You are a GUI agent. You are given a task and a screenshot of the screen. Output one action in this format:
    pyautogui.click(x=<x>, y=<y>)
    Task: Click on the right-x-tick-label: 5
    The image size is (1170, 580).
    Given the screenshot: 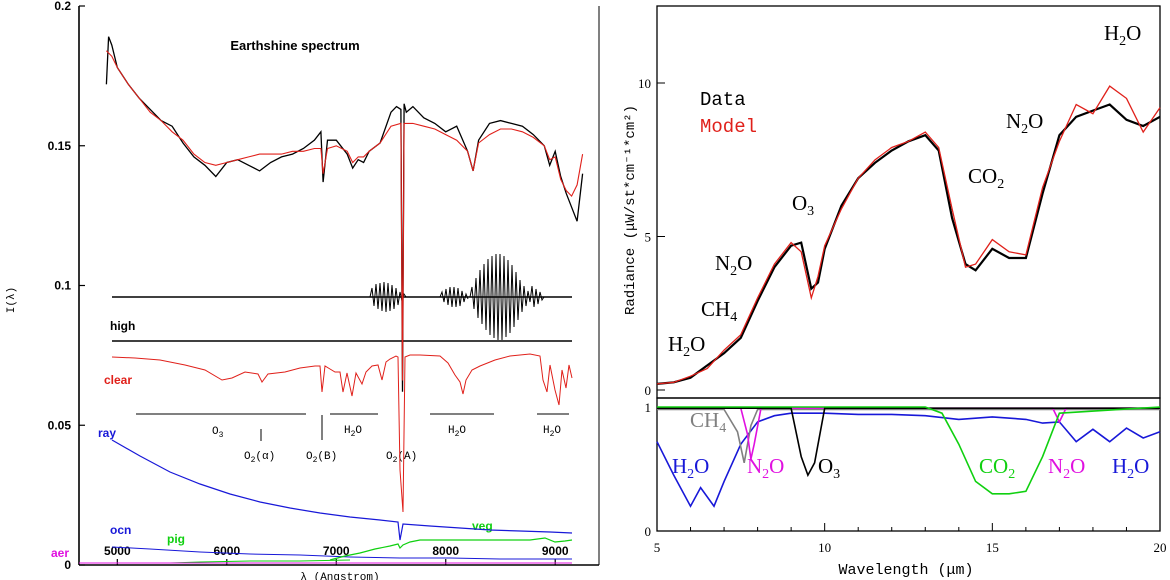 What is the action you would take?
    pyautogui.click(x=657, y=547)
    